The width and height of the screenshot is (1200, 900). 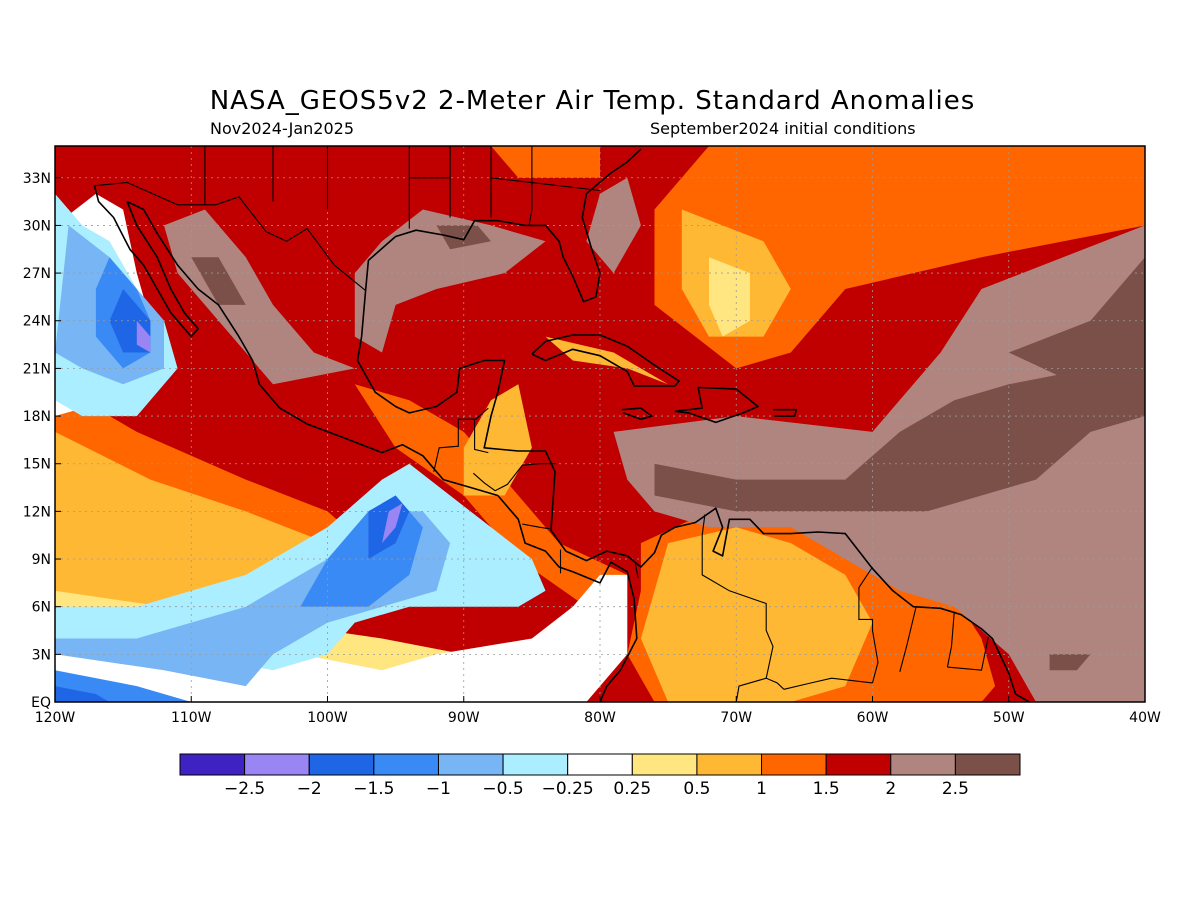 I want to click on colorbar-label: −1.5, so click(x=373, y=789).